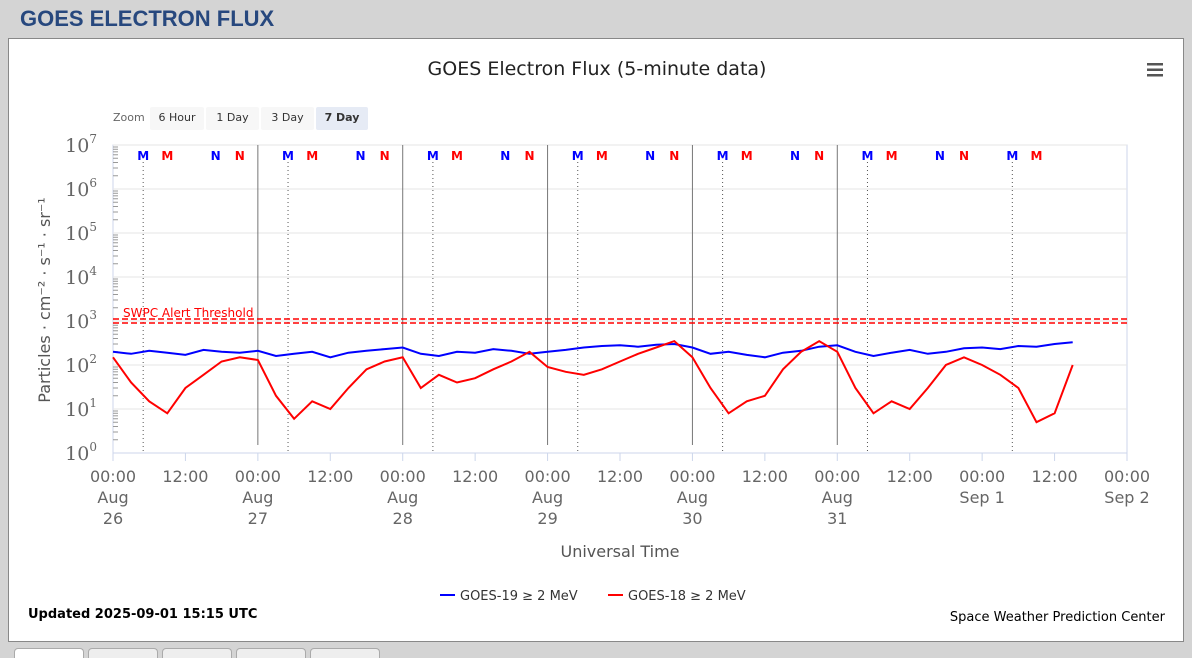 This screenshot has width=1192, height=658. Describe the element at coordinates (129, 117) in the screenshot. I see `zoom-label: Zoom` at that location.